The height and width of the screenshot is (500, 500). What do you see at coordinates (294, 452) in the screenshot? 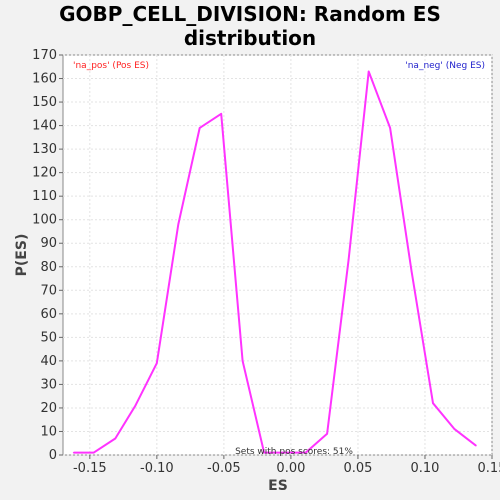
I see `pos-scores-annotation: Sets with pos scores: 51%` at bounding box center [294, 452].